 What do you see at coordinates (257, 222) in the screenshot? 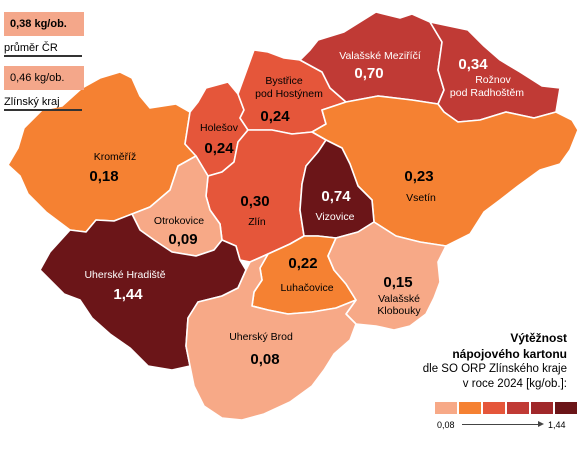
I see `label-zlin: Zlín` at bounding box center [257, 222].